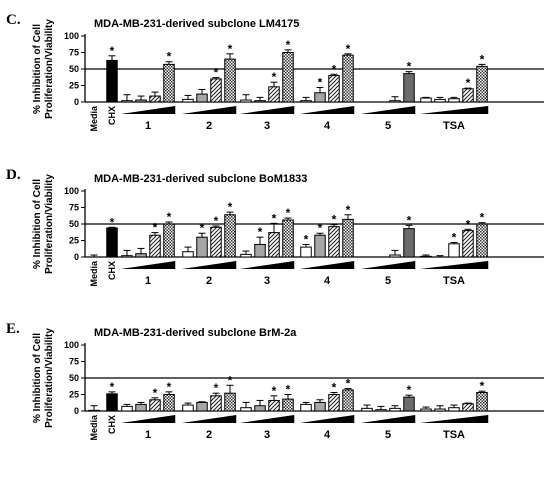 The width and height of the screenshot is (550, 477). What do you see at coordinates (13, 175) in the screenshot?
I see `panel-letter: D.` at bounding box center [13, 175].